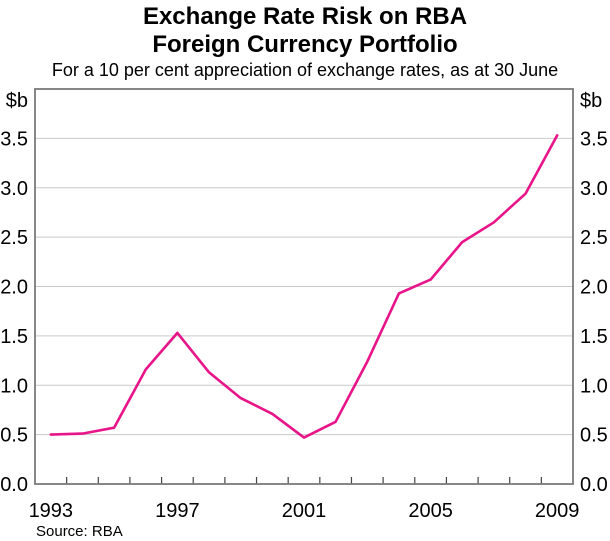 The image size is (610, 541). Describe the element at coordinates (14, 337) in the screenshot. I see `y-label-left: 1.5` at that location.